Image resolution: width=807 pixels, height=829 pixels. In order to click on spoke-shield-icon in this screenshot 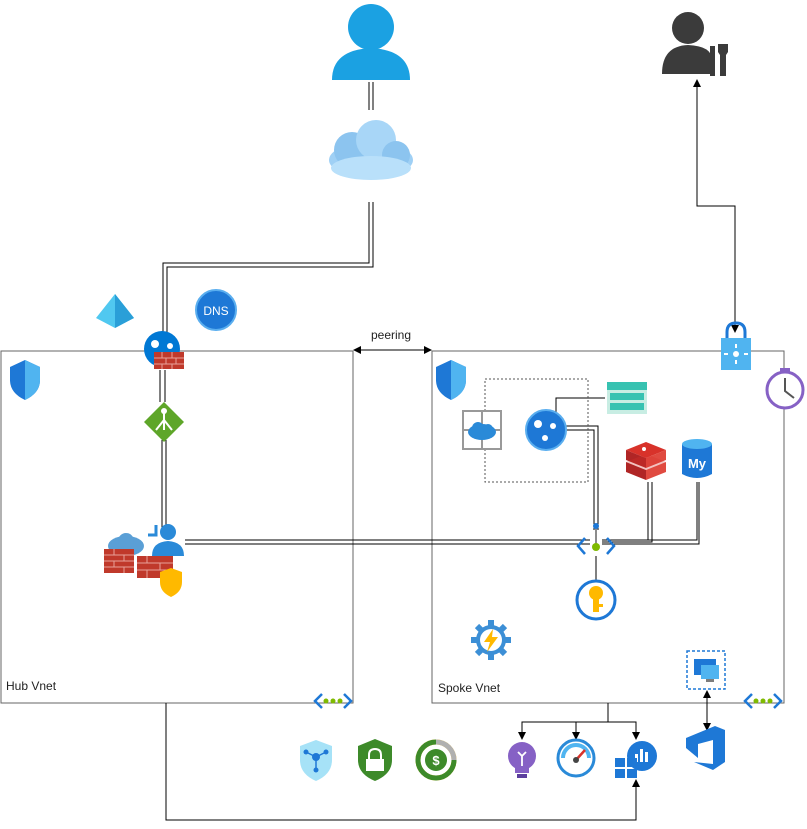, I will do `click(451, 380)`.